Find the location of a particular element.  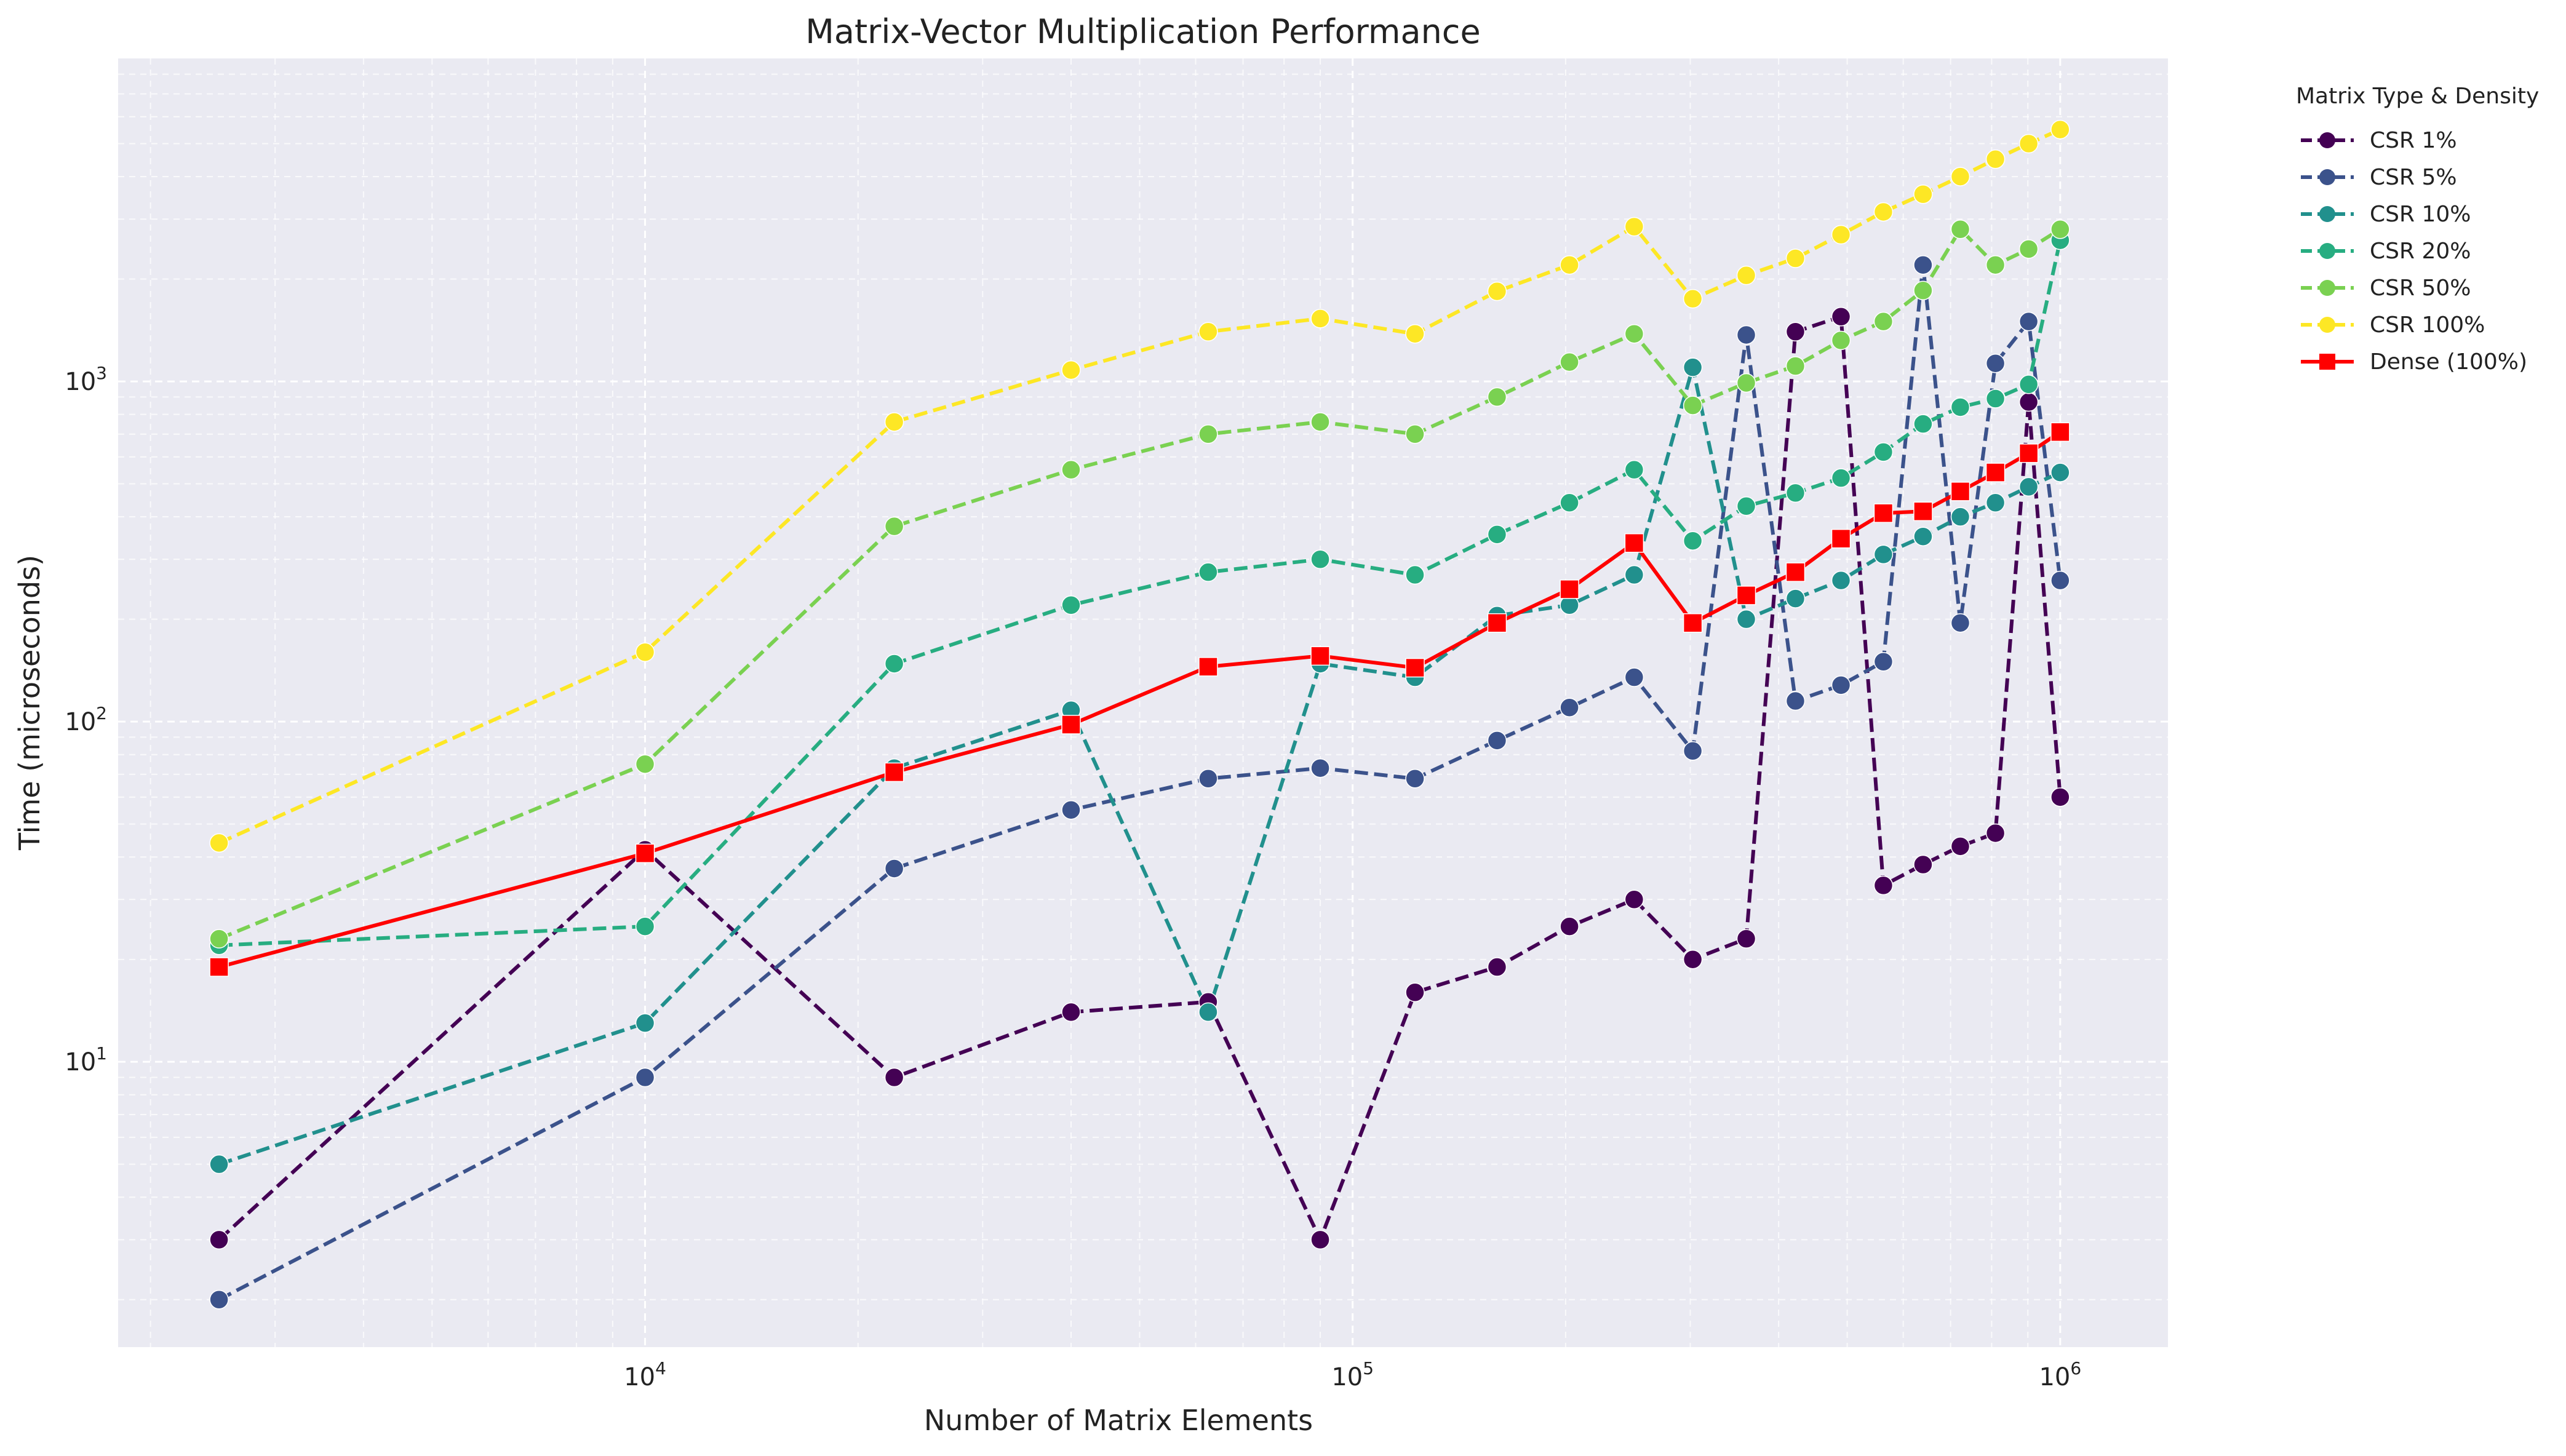

legend-label-csr-1: CSR 1% is located at coordinates (2413, 140).